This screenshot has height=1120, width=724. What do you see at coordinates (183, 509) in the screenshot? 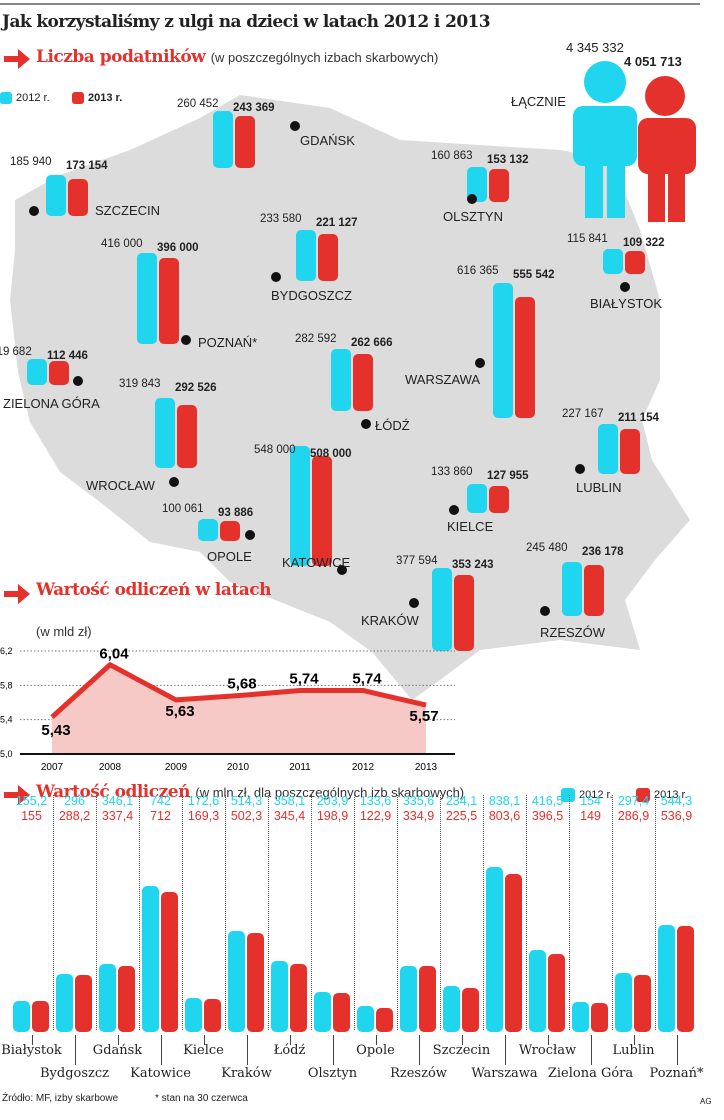
I see `value-2012: 100 061` at bounding box center [183, 509].